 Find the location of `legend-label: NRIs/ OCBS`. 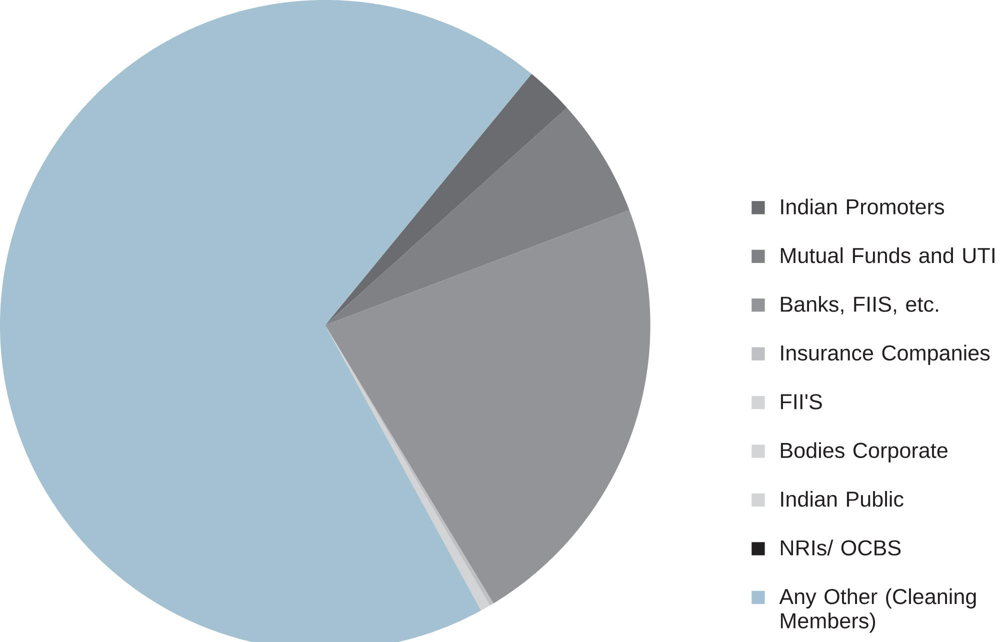

legend-label: NRIs/ OCBS is located at coordinates (840, 548).